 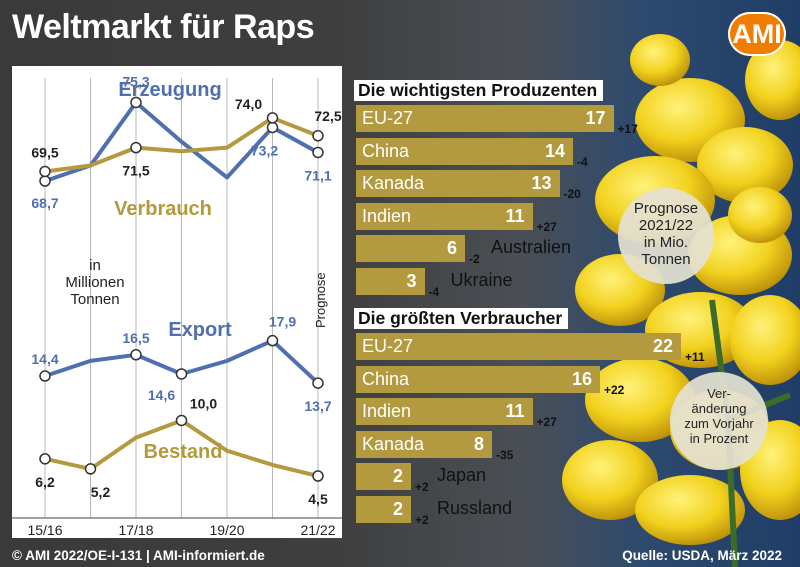 What do you see at coordinates (719, 438) in the screenshot?
I see `note-line: in Prozent` at bounding box center [719, 438].